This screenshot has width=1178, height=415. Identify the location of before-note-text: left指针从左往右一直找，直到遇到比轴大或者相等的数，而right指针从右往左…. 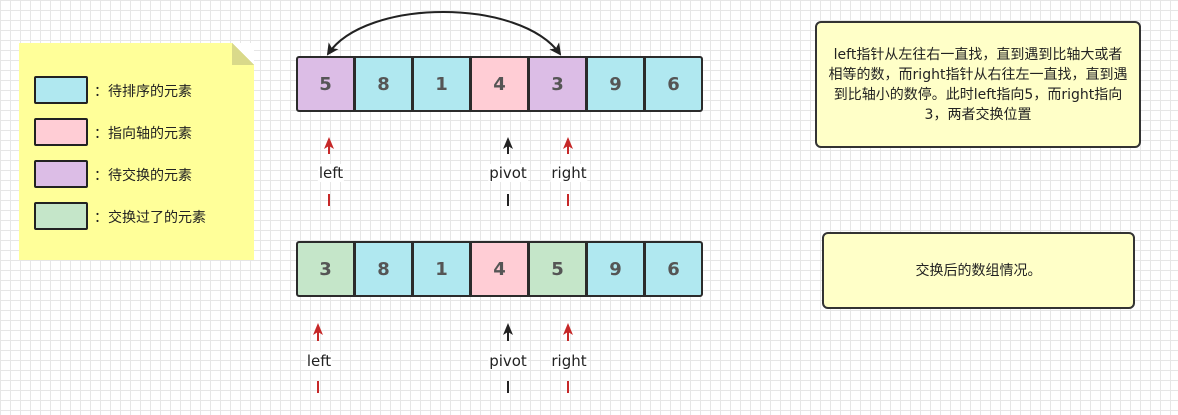
(978, 84).